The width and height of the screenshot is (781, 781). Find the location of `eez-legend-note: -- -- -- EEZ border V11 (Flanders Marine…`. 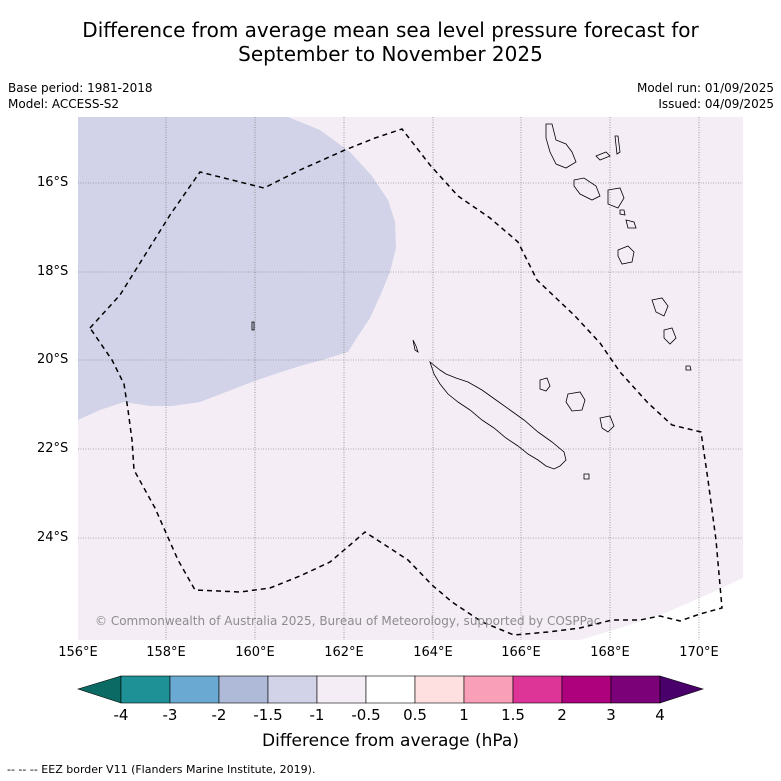

eez-legend-note: -- -- -- EEZ border V11 (Flanders Marine… is located at coordinates (161, 769).